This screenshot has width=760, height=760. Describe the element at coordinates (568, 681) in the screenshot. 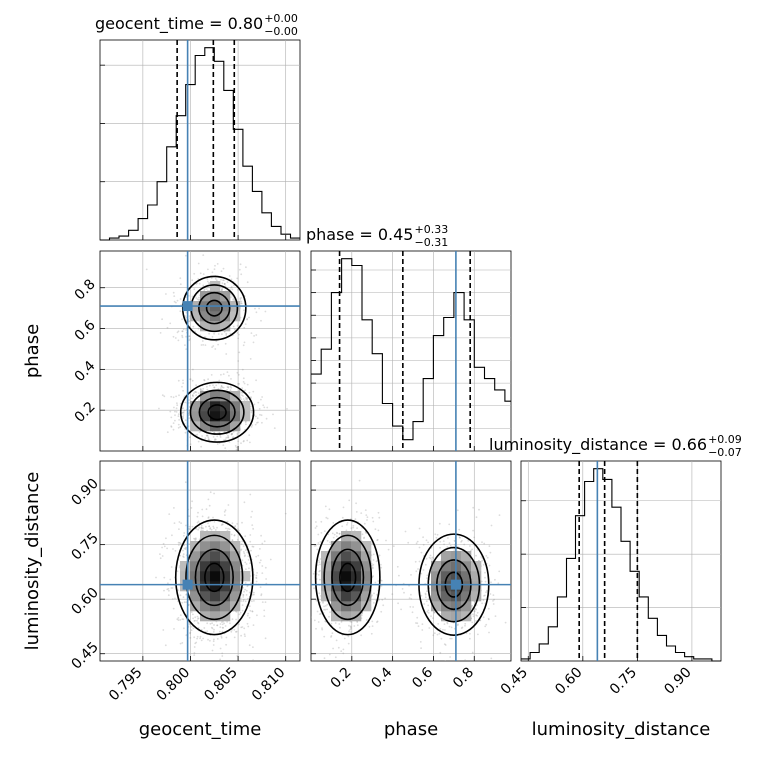

I see `x-tick-label: 0.60` at that location.